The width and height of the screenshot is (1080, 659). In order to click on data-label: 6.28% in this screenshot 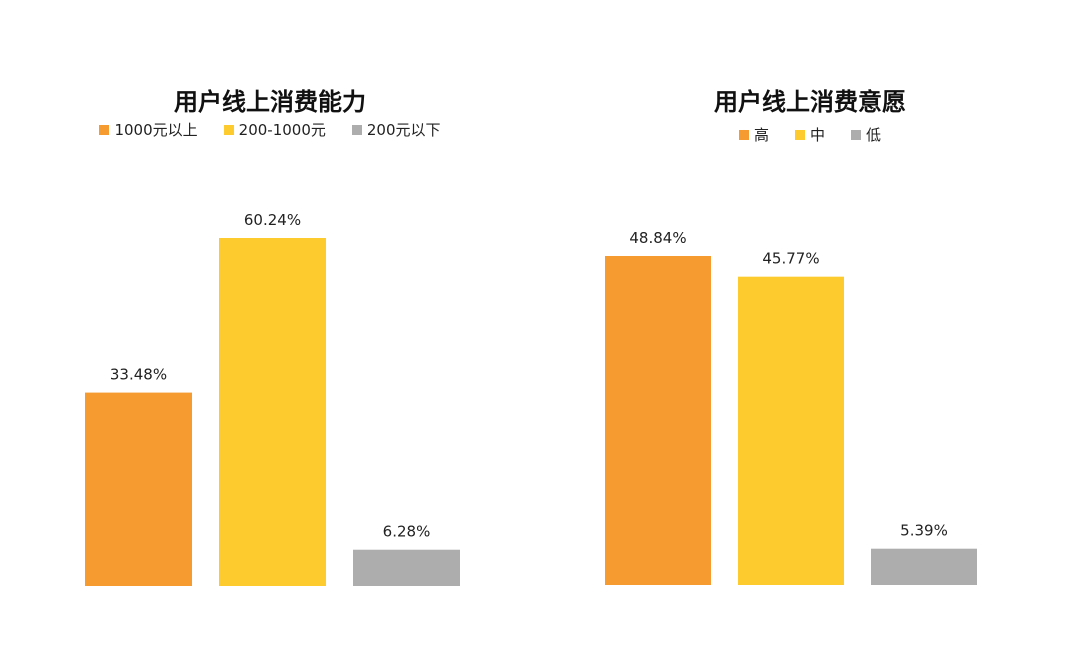, I will do `click(407, 532)`.